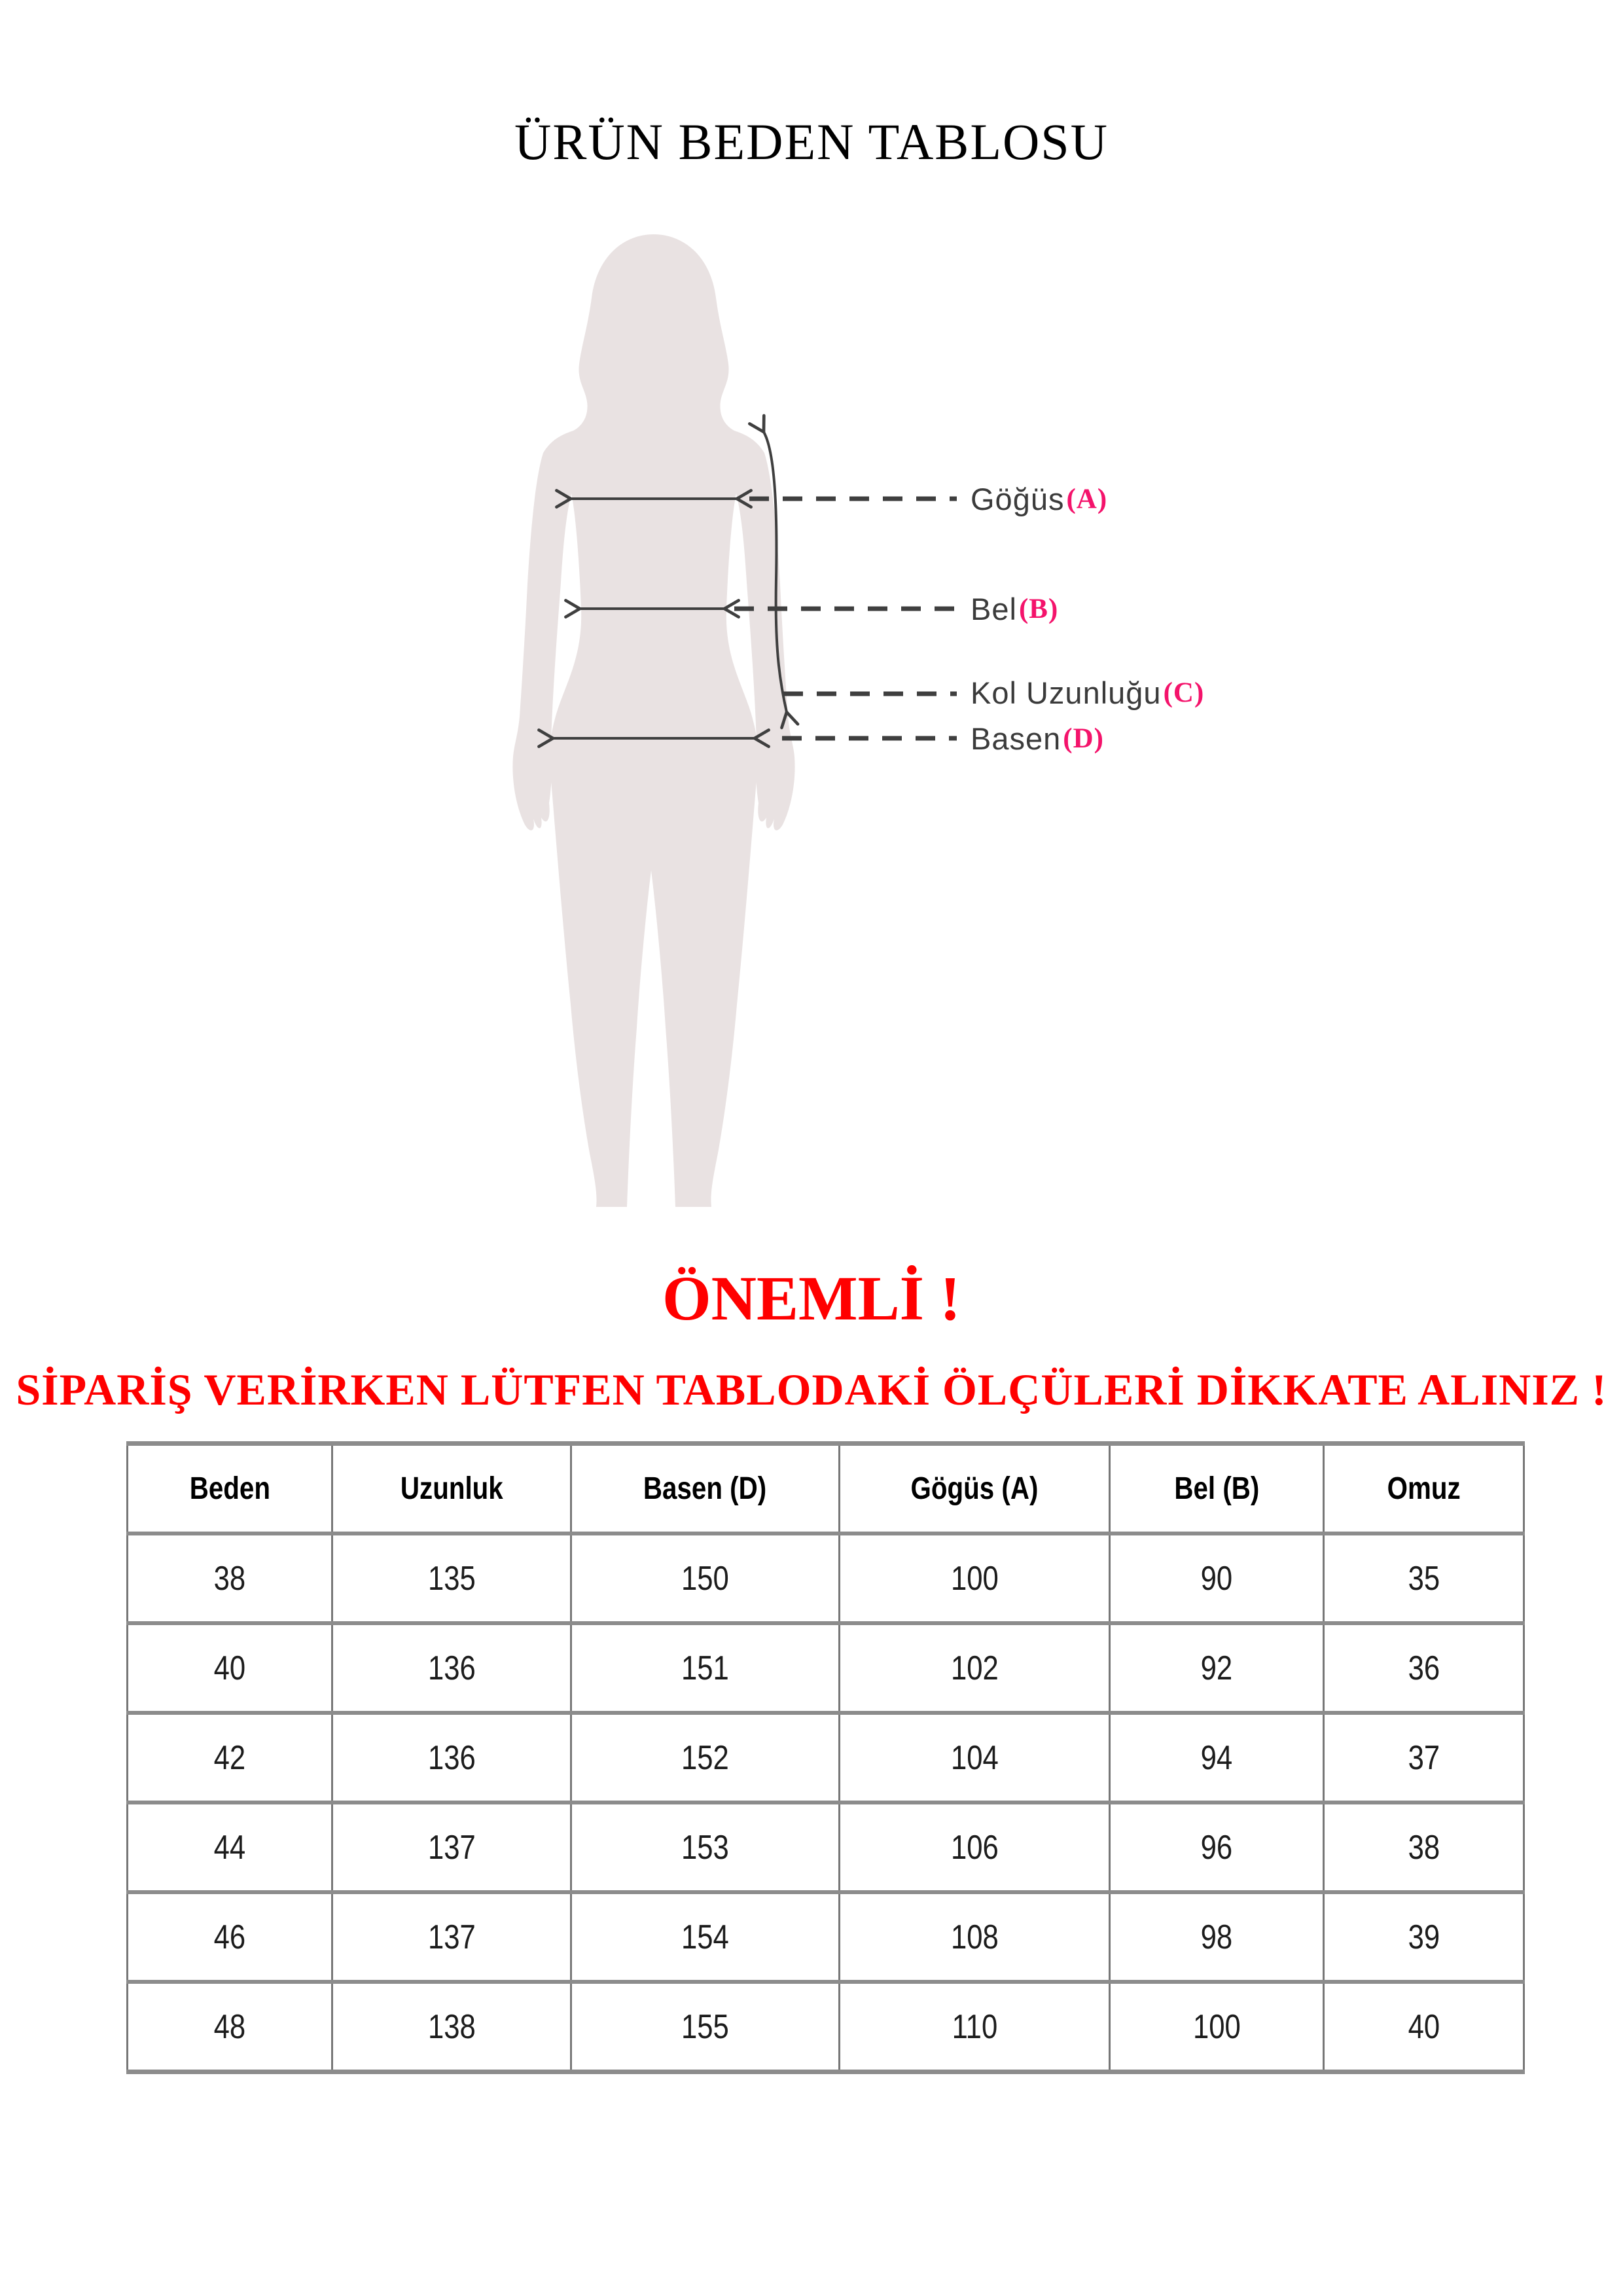  Describe the element at coordinates (230, 1847) in the screenshot. I see `cell-value: 44` at that location.